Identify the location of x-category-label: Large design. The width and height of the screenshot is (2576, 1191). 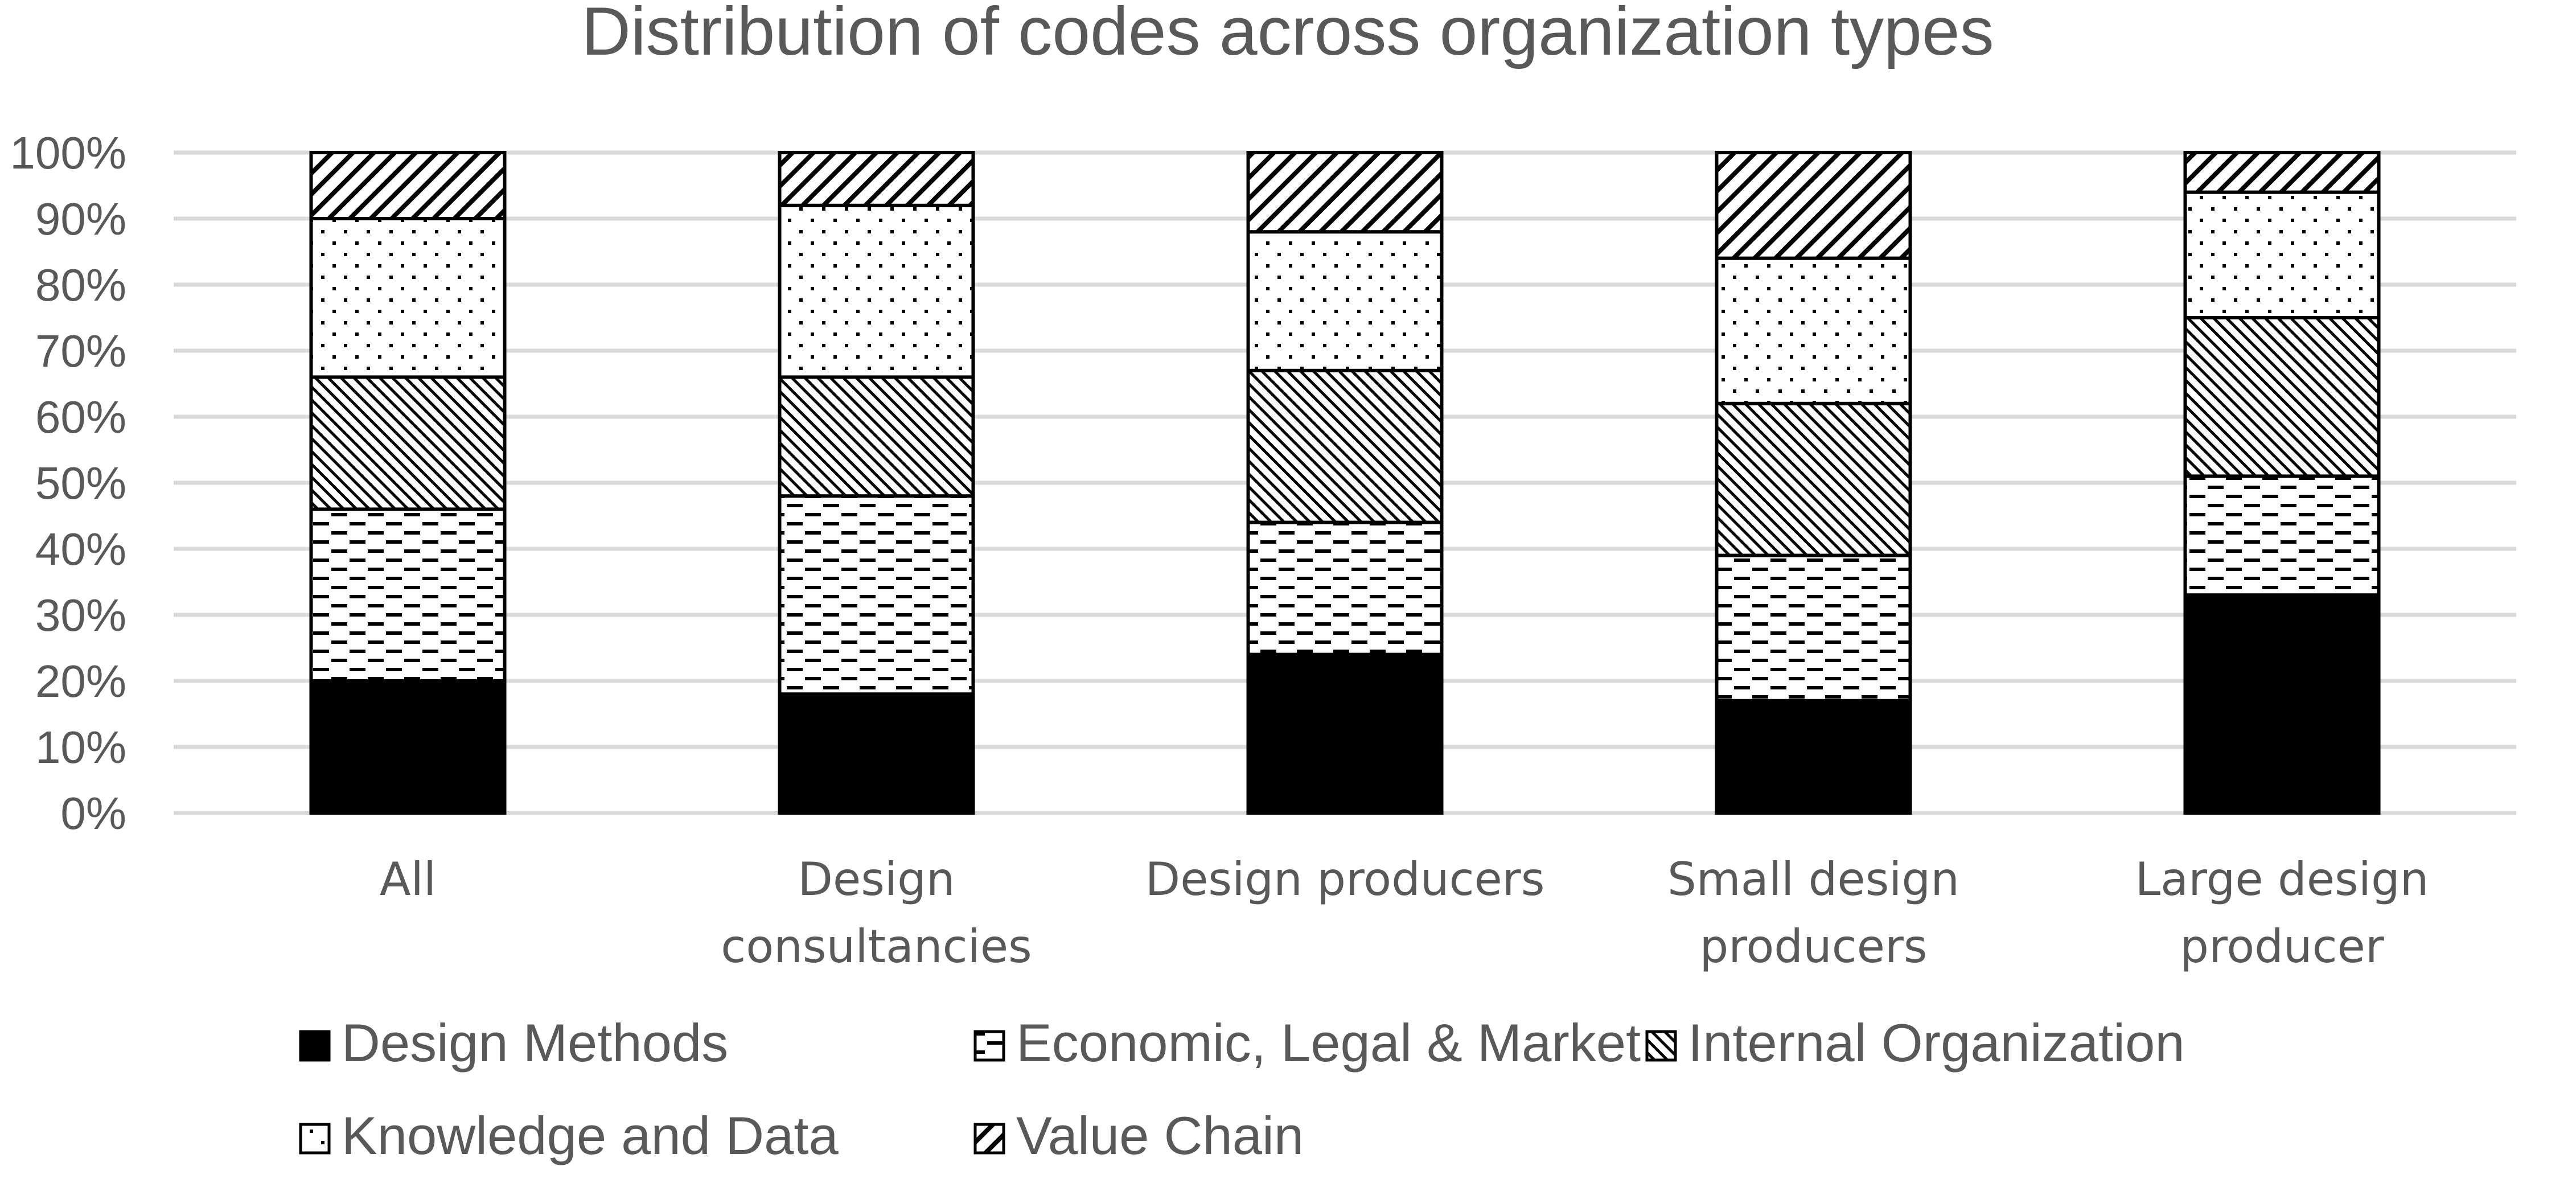
(2282, 880).